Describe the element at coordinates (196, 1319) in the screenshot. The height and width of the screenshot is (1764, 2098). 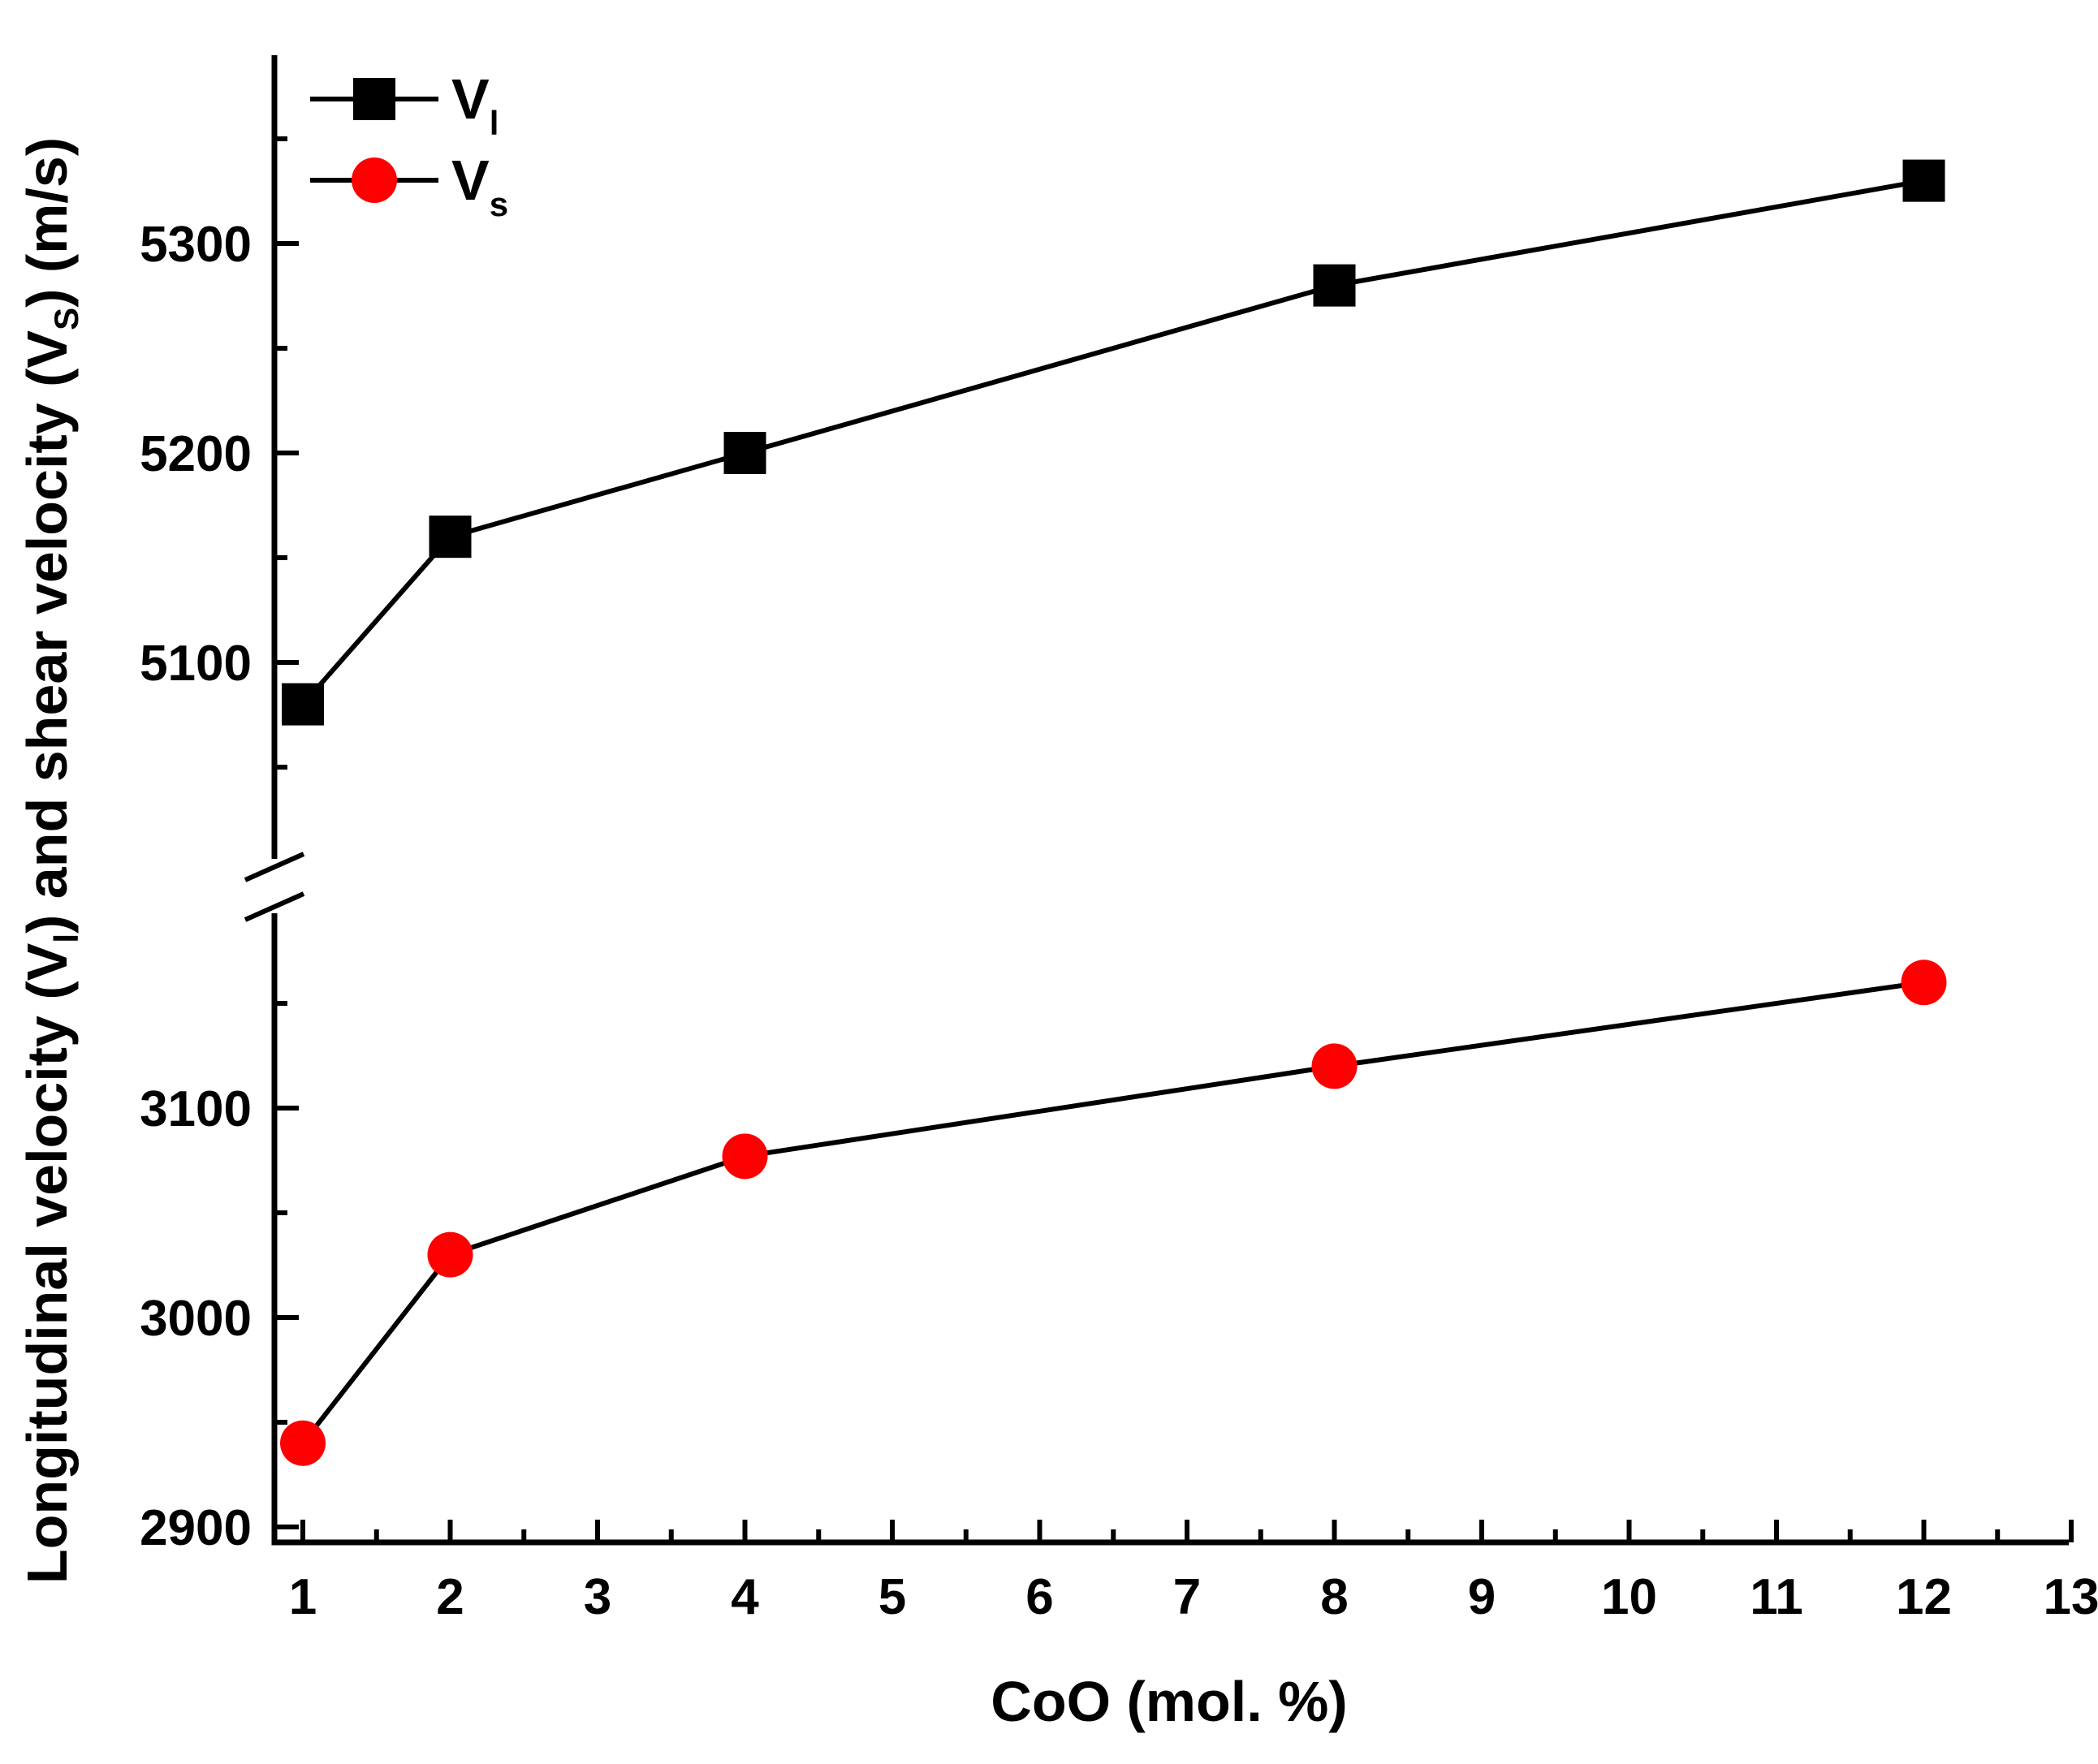
I see `y-tick-label: 3000` at that location.